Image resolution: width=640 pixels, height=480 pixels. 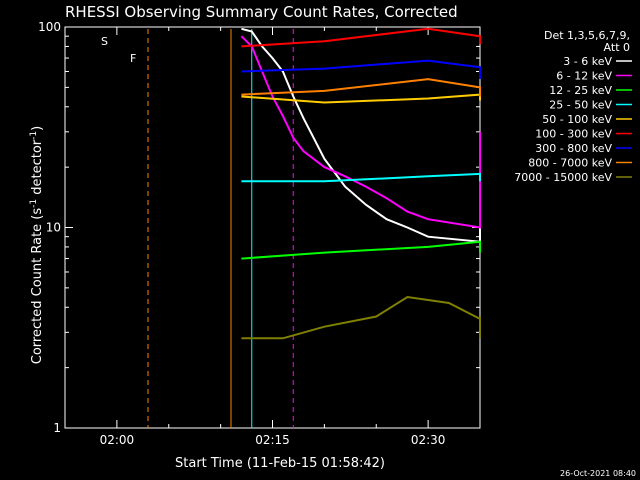 I want to click on y-axis-label-part1: Corrected Count Rate (s, so click(x=37, y=286).